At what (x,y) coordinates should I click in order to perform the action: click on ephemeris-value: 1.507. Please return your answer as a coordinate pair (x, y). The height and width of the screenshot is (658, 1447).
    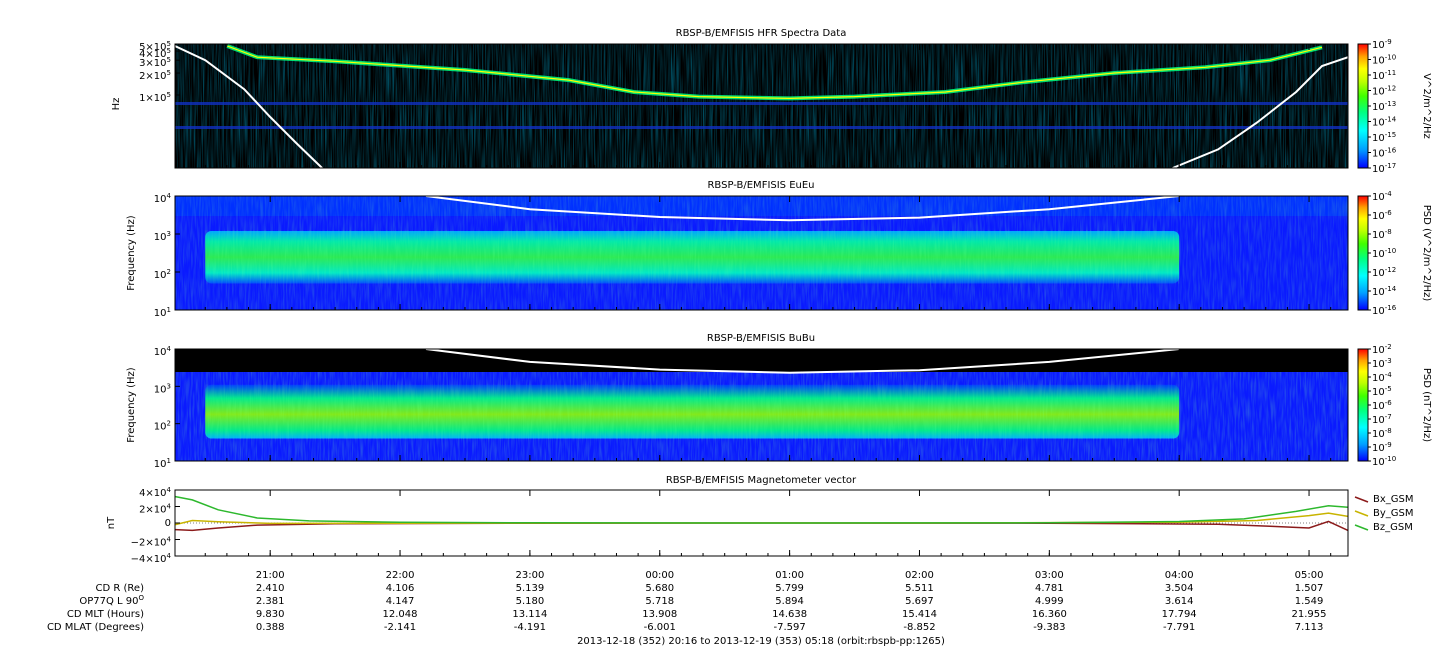
    Looking at the image, I should click on (1309, 588).